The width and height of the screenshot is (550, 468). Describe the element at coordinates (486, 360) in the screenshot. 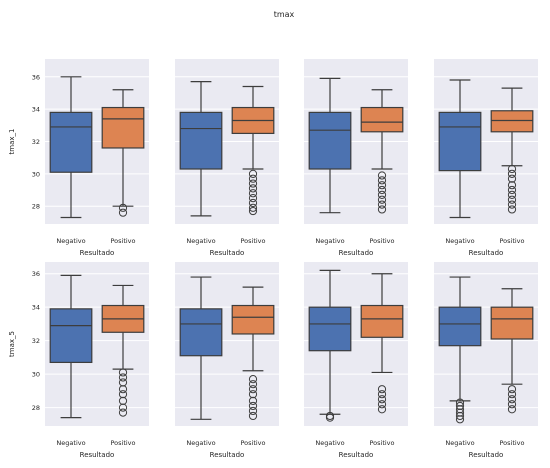

I see `subplot-2-4: Negativo Positivo Resultado` at that location.